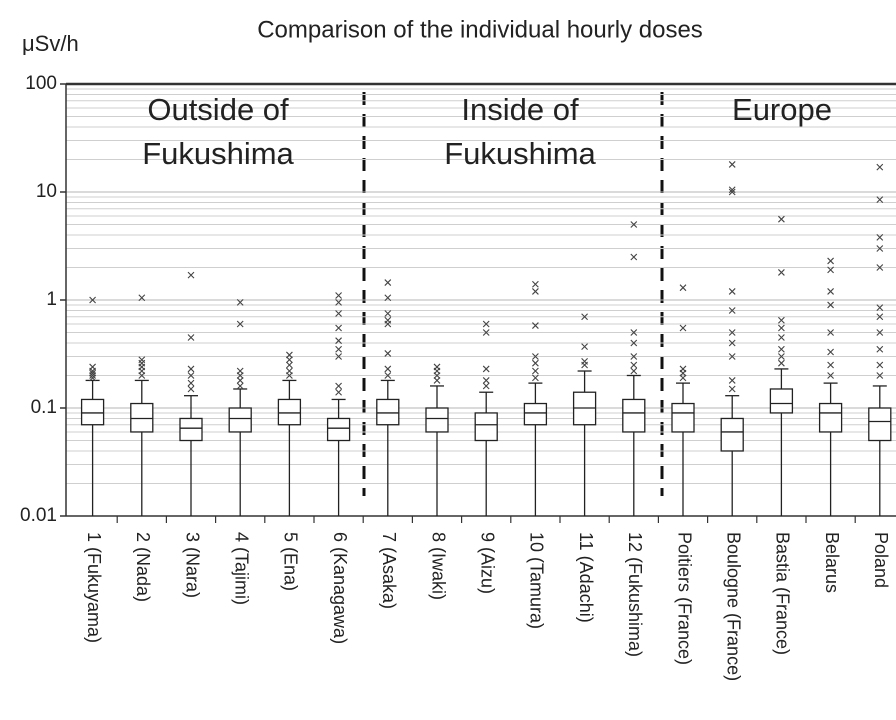  Describe the element at coordinates (586, 577) in the screenshot. I see `x-tick-label: 11 (Adachi)` at that location.